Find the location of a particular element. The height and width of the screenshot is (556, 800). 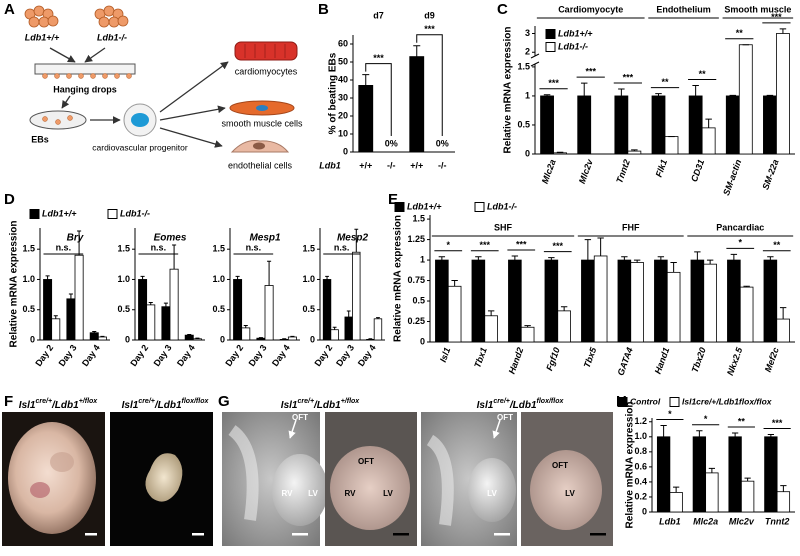

chart-title: Bry is located at coordinates (75, 238).